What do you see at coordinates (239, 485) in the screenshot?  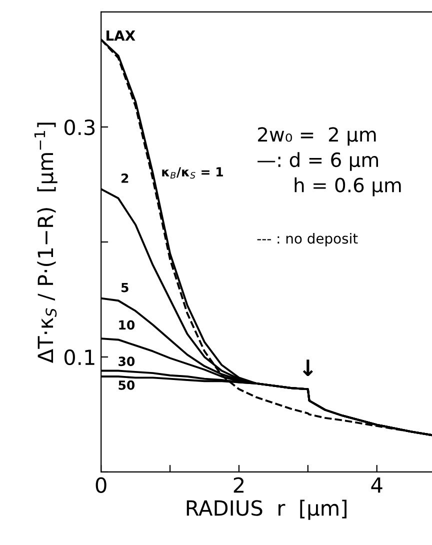 I see `x-tick-label: 2` at bounding box center [239, 485].